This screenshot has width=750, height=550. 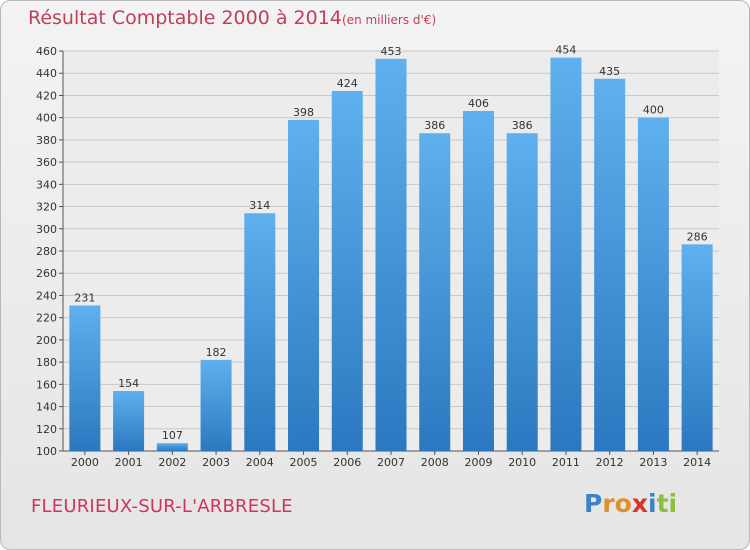 What do you see at coordinates (46, 251) in the screenshot?
I see `y-tick-label: 280` at bounding box center [46, 251].